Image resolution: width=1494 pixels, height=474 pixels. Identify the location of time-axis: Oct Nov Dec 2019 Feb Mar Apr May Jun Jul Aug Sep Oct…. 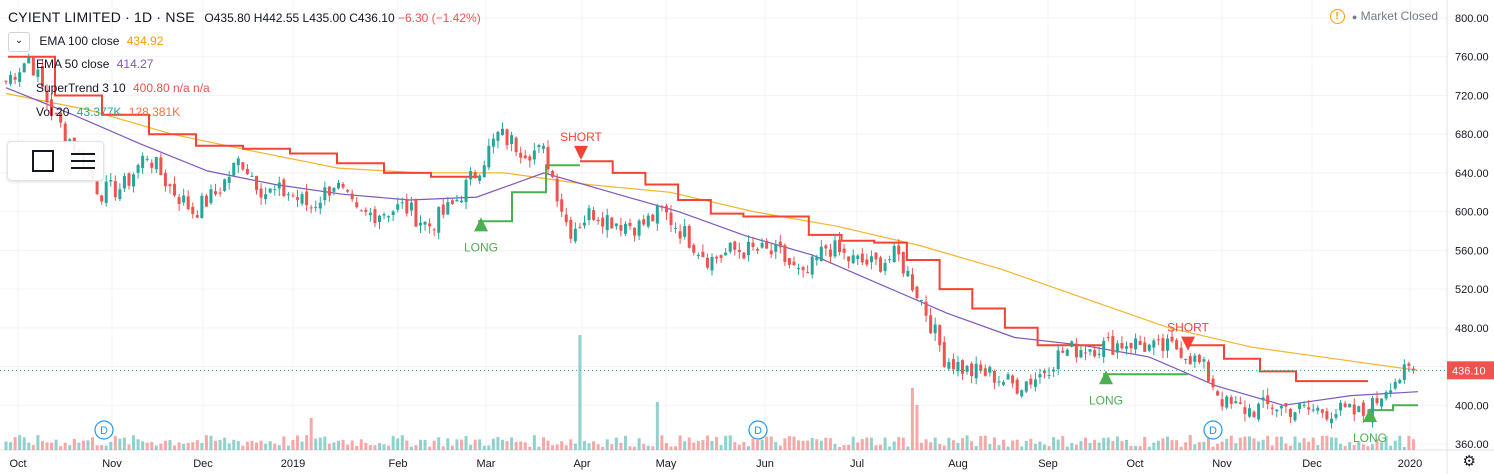
(715, 464).